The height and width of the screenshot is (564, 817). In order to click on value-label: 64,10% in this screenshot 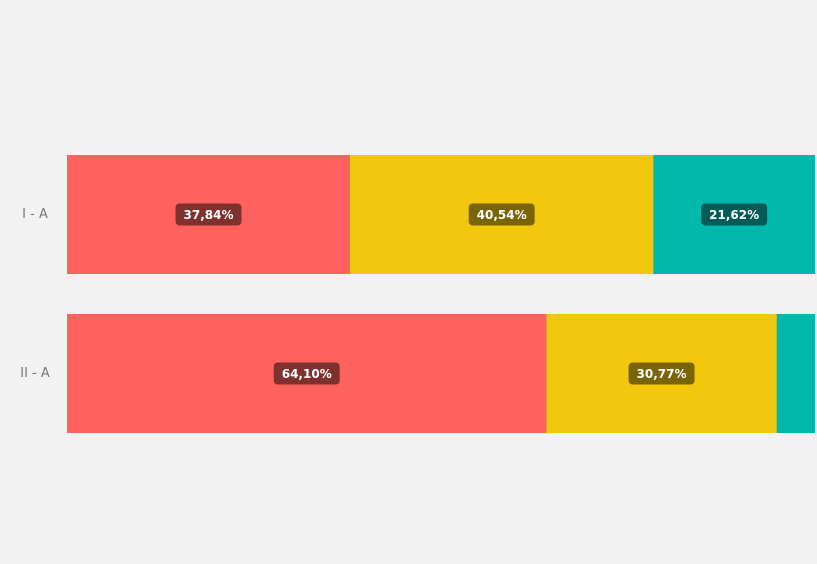, I will do `click(307, 374)`.